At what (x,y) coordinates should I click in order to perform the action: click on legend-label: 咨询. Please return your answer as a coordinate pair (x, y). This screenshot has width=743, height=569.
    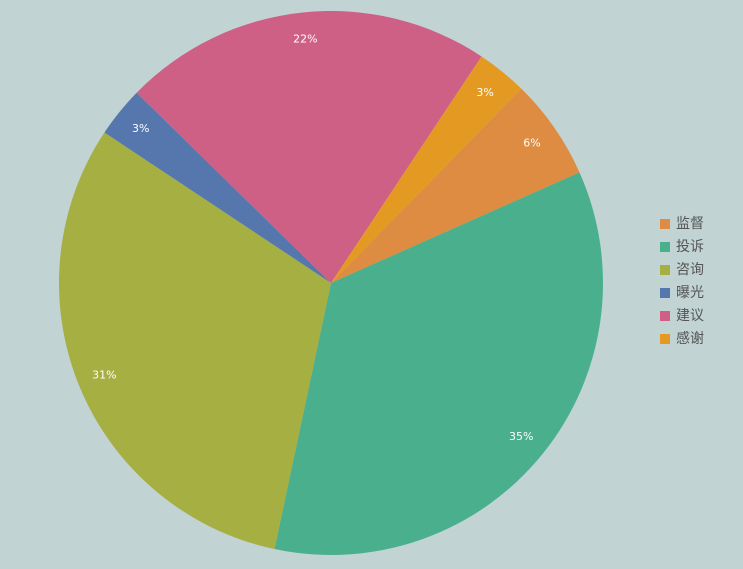
    Looking at the image, I should click on (690, 270).